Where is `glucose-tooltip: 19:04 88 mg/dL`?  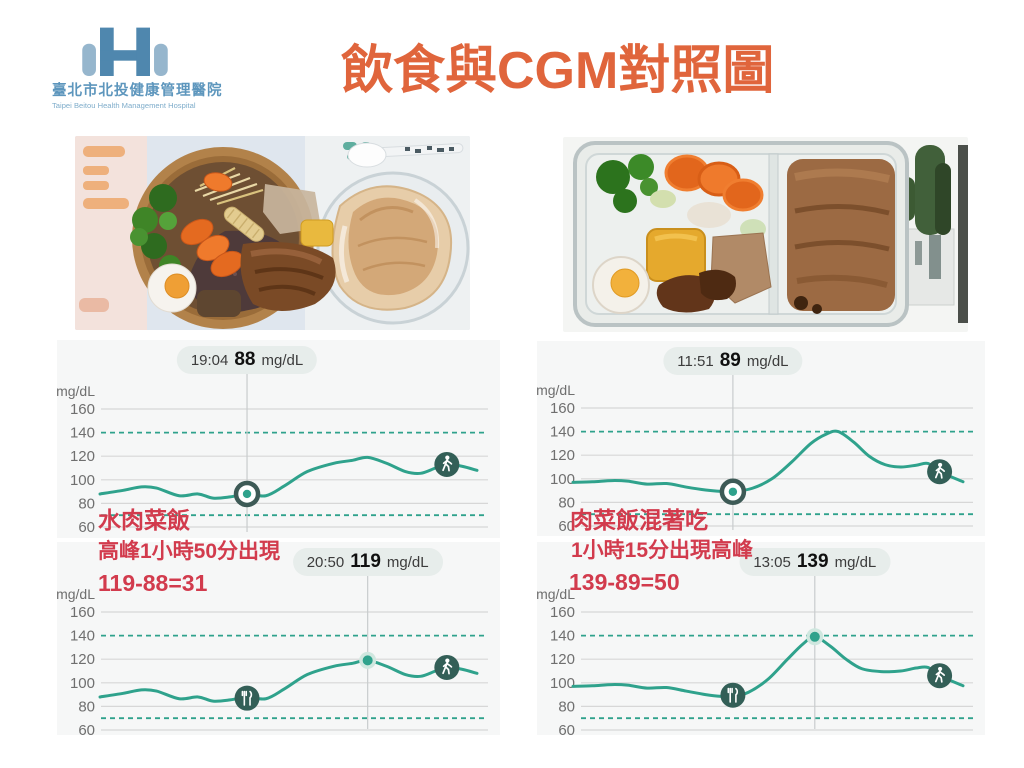 glucose-tooltip: 19:04 88 mg/dL is located at coordinates (247, 360).